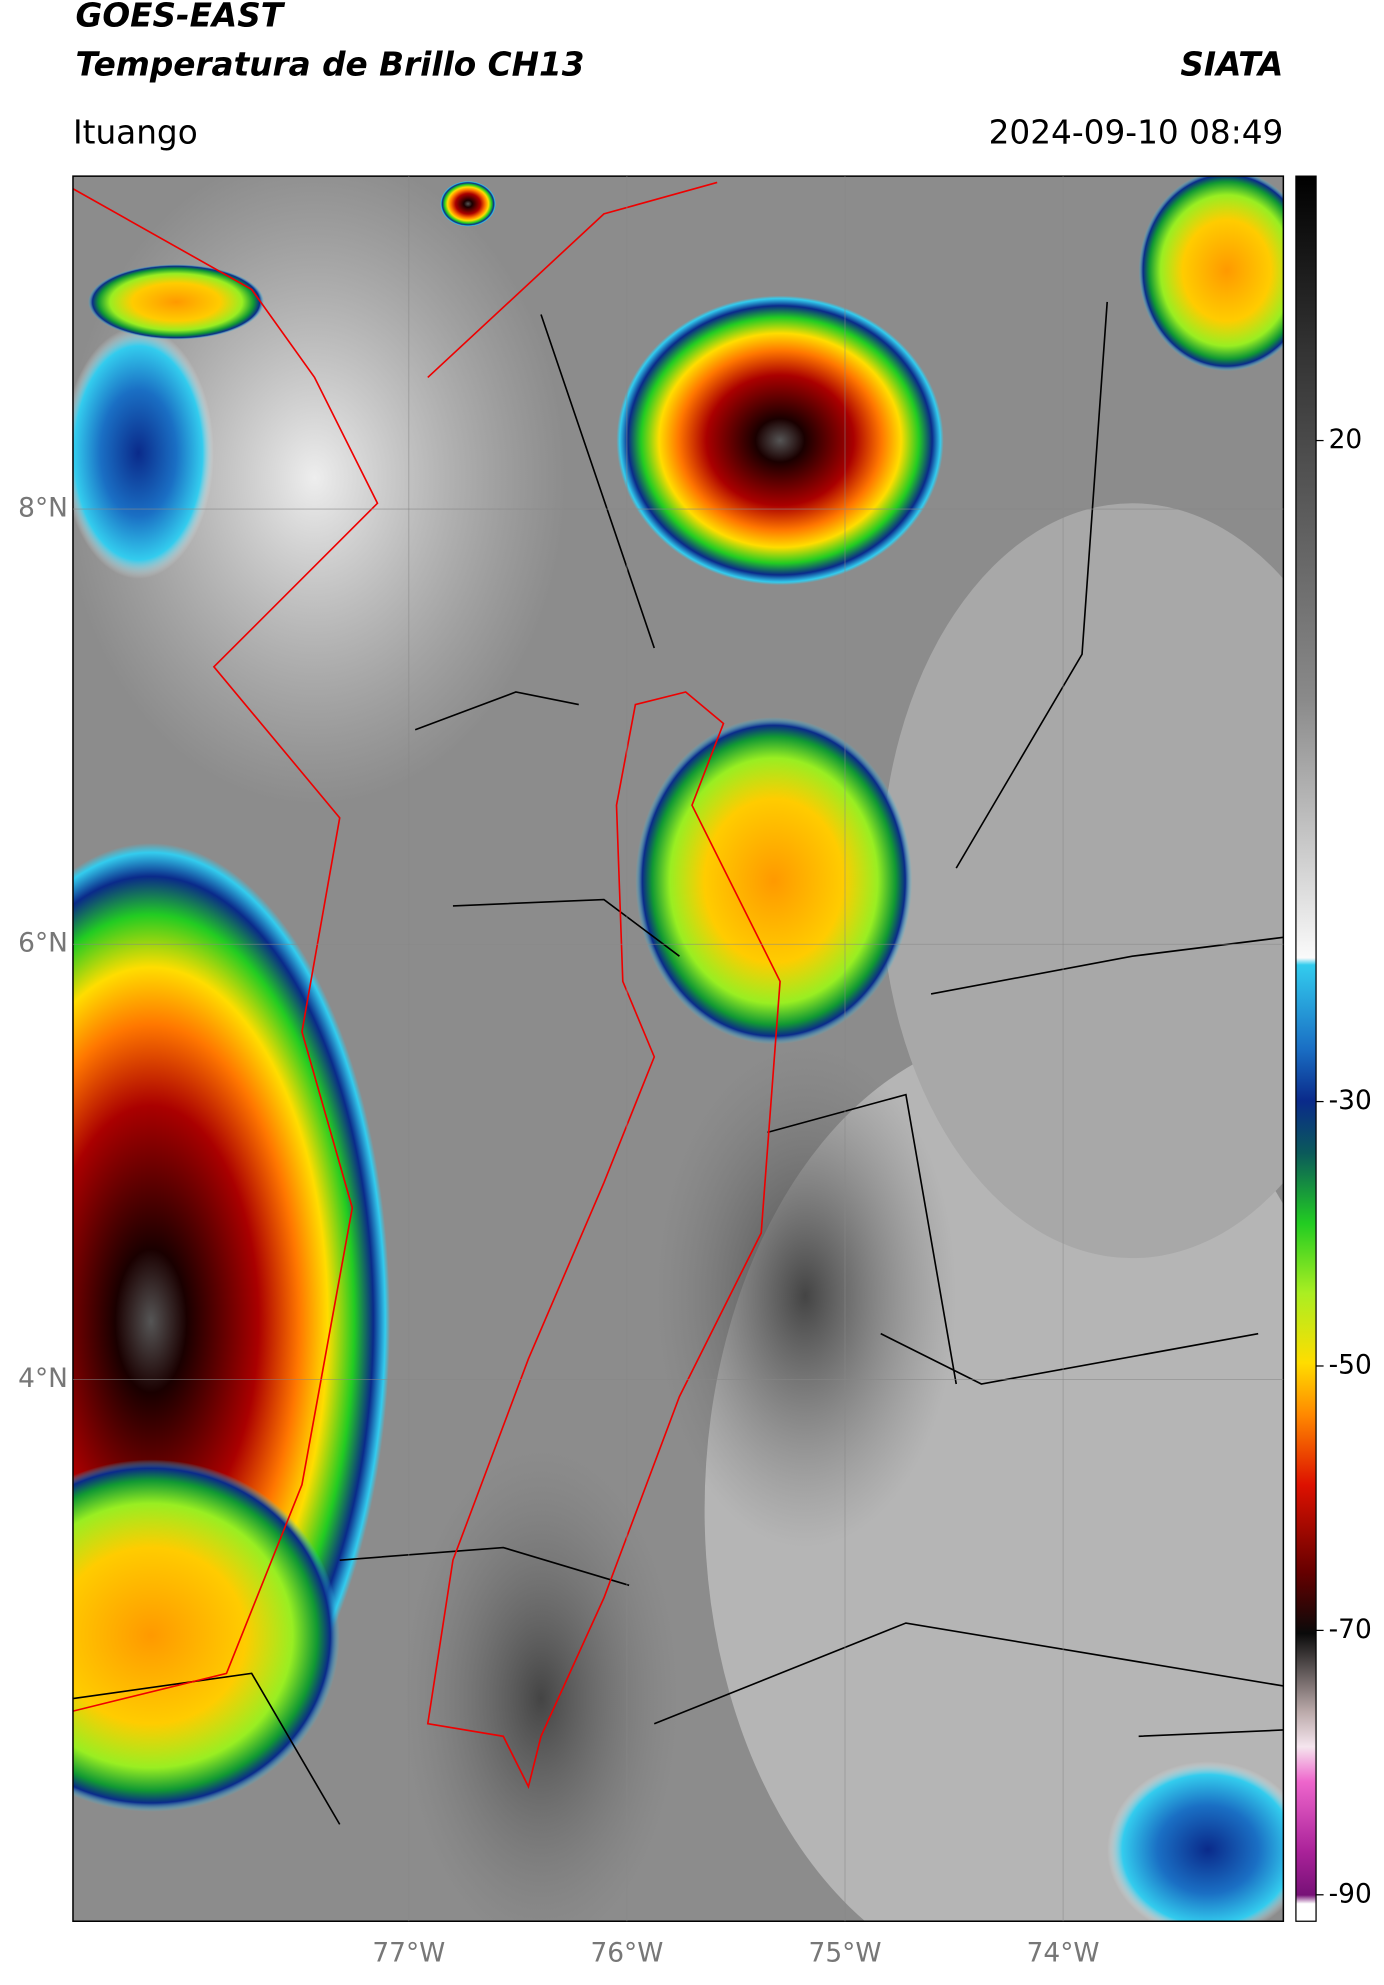  What do you see at coordinates (43, 1378) in the screenshot?
I see `lat-tick-label: 4°N` at bounding box center [43, 1378].